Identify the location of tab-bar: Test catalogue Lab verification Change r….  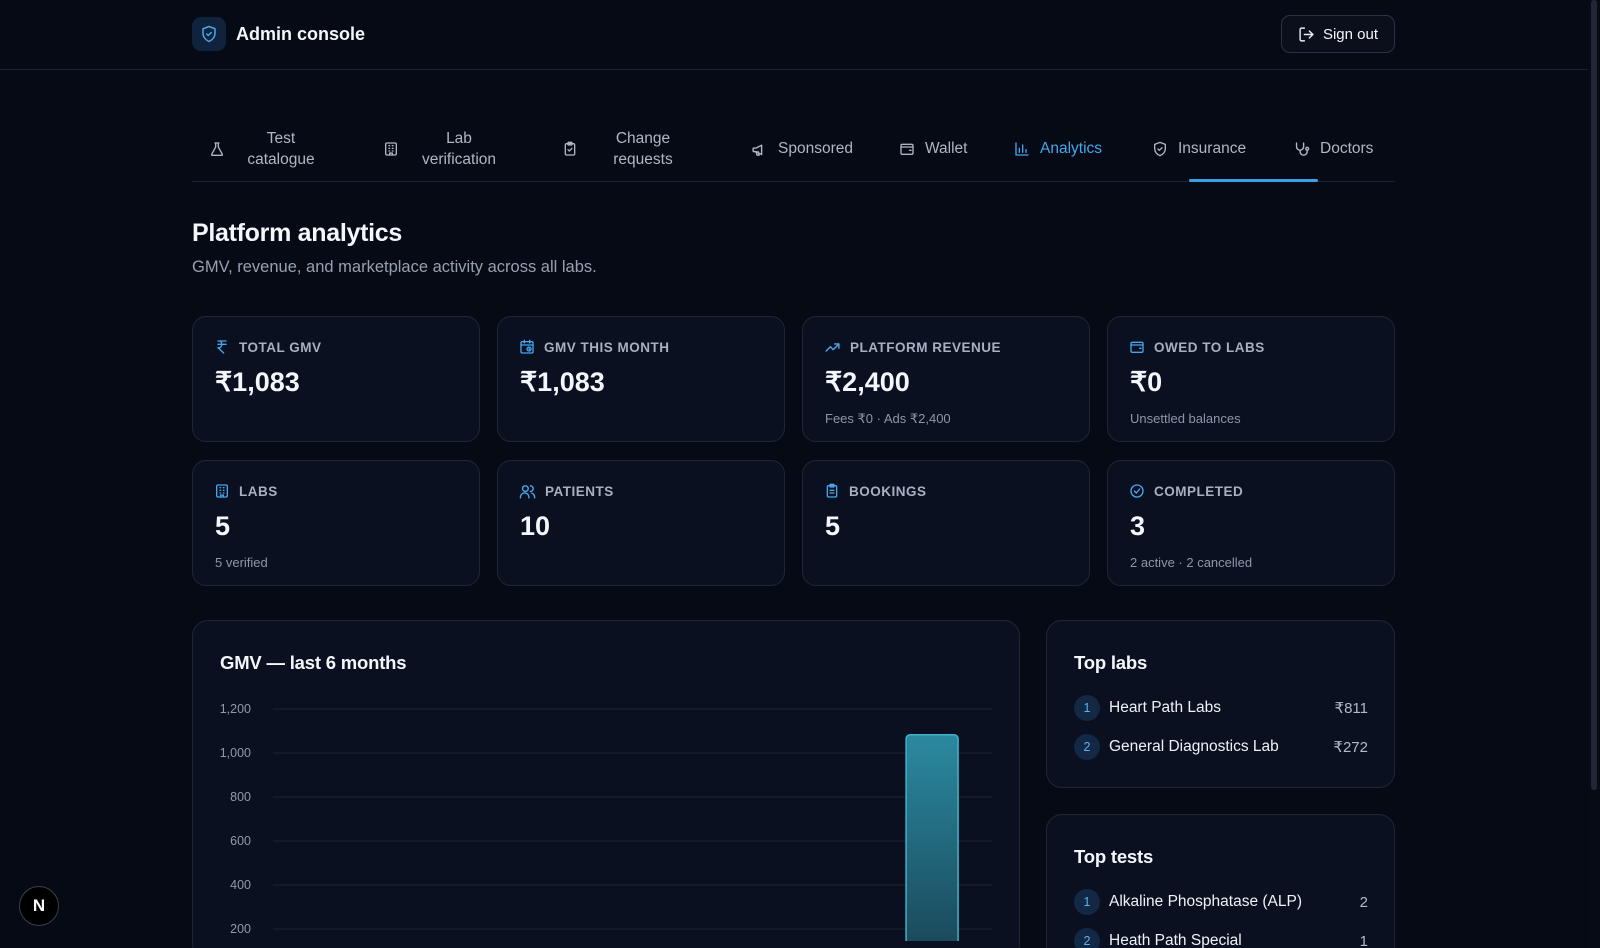
(793, 149).